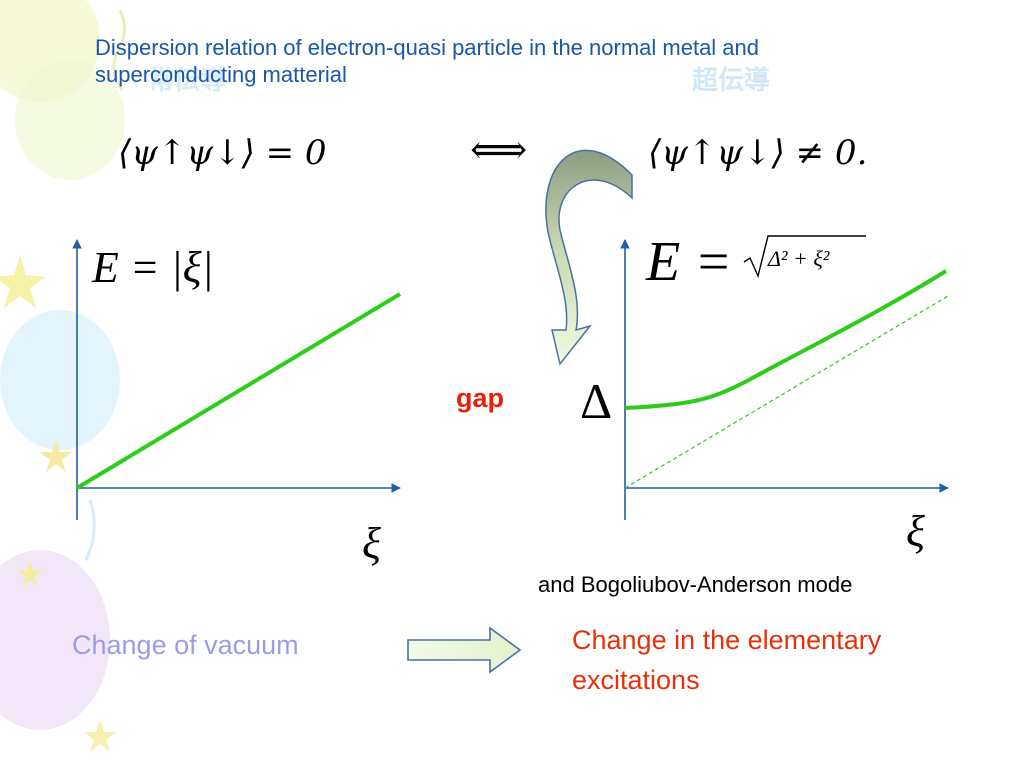 The width and height of the screenshot is (1024, 768). I want to click on curved-transition-arrow, so click(589, 257).